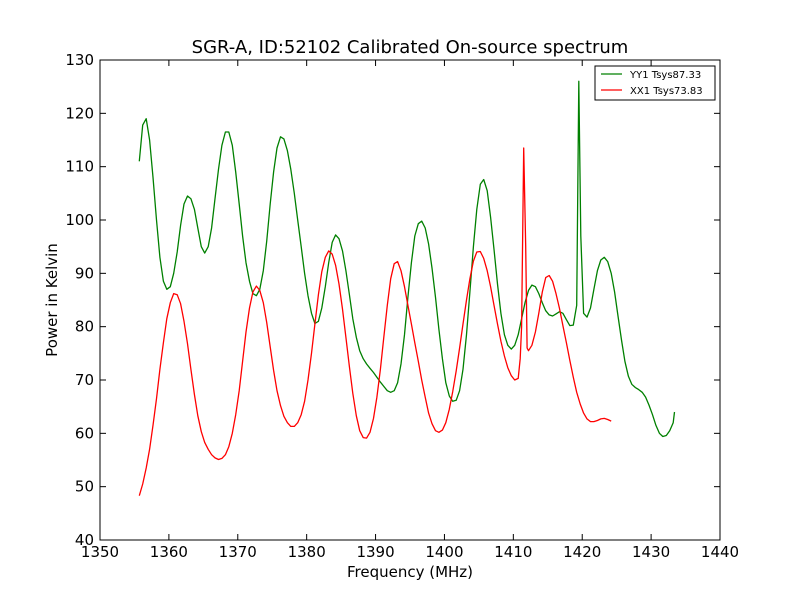 This screenshot has width=800, height=600. What do you see at coordinates (720, 552) in the screenshot?
I see `x-tick-label-1440: 1440` at bounding box center [720, 552].